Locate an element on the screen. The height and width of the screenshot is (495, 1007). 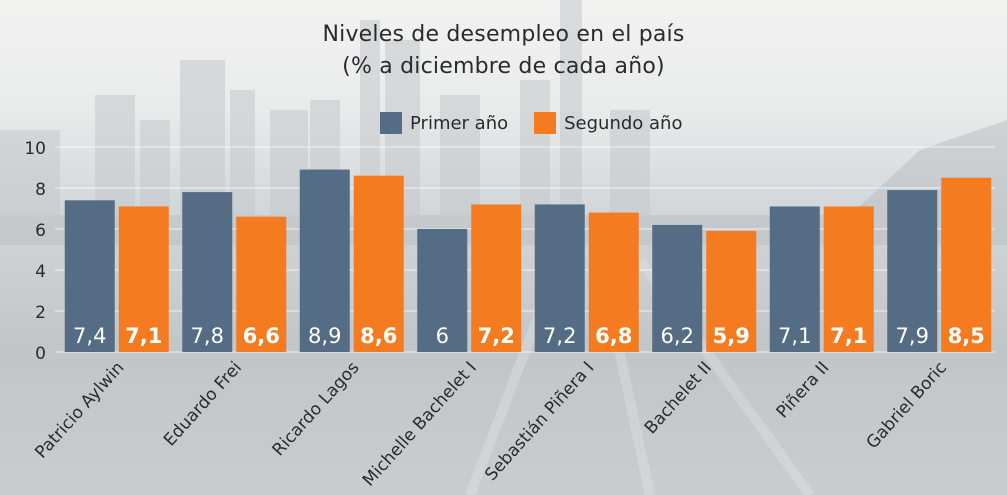
legend-item-segundo: Segundo año is located at coordinates (608, 123).